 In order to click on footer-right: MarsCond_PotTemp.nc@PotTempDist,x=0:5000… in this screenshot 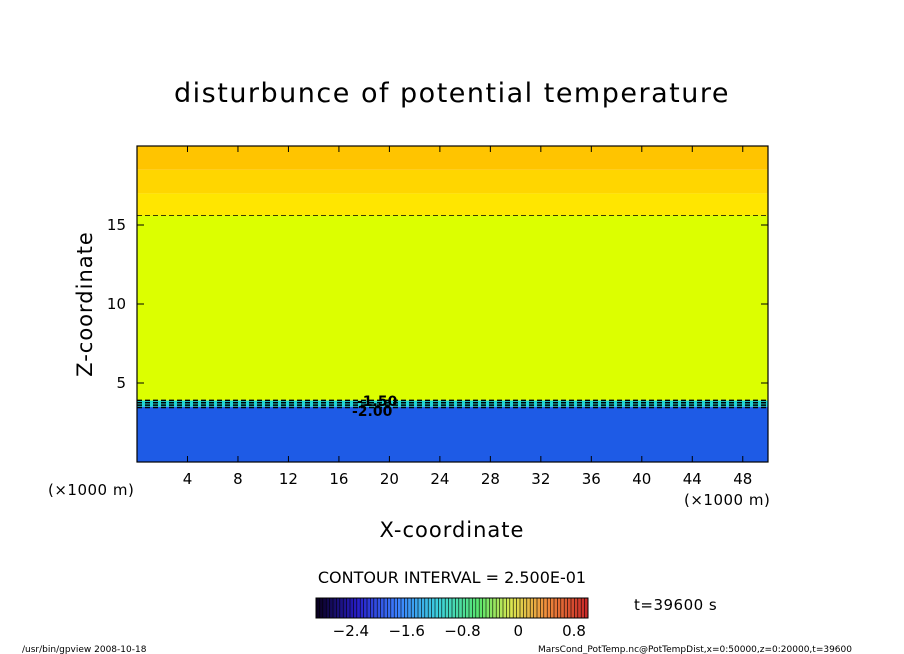, I will do `click(695, 649)`.